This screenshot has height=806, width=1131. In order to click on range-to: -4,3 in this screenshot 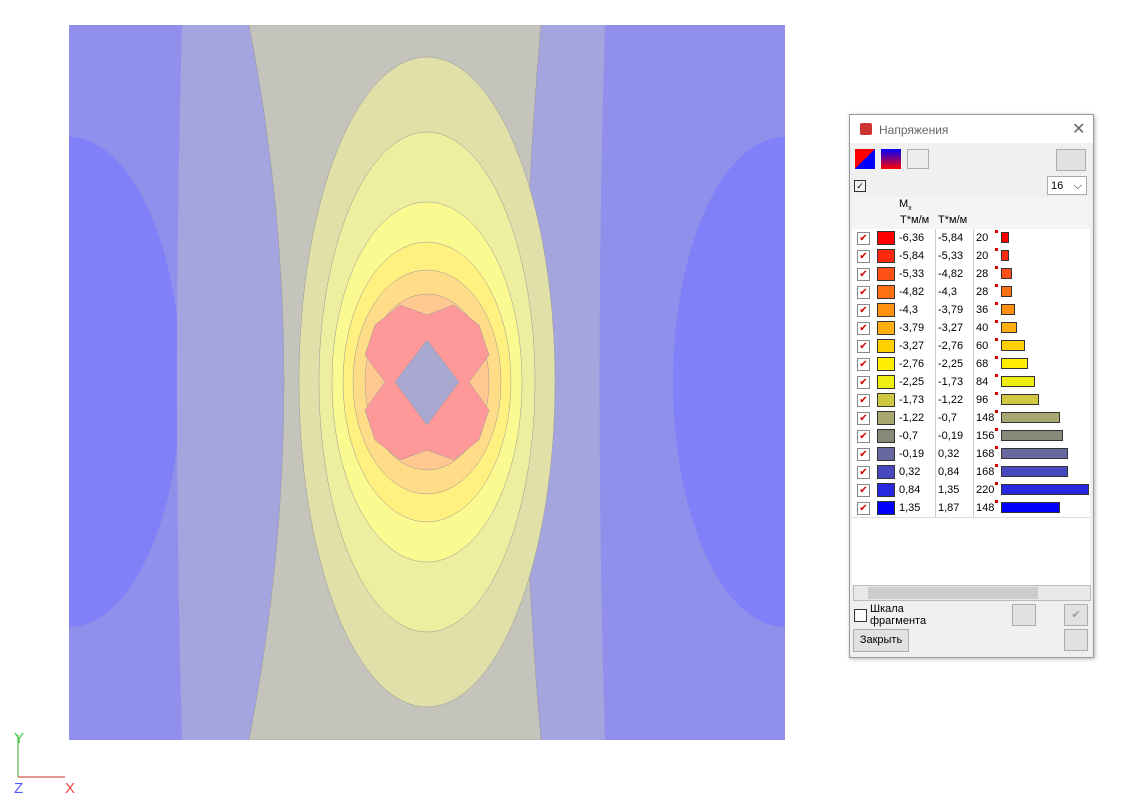, I will do `click(955, 292)`.